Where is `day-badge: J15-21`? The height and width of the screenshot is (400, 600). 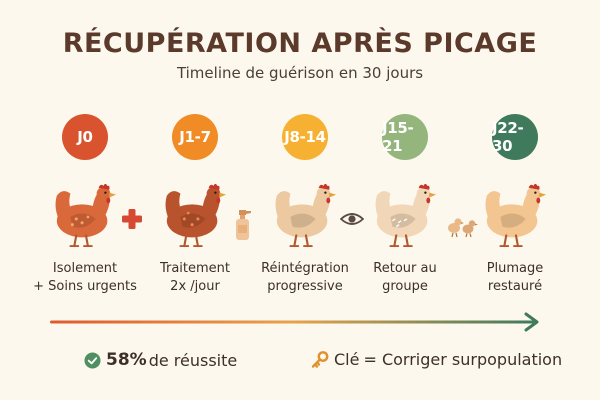 day-badge: J15-21 is located at coordinates (405, 137).